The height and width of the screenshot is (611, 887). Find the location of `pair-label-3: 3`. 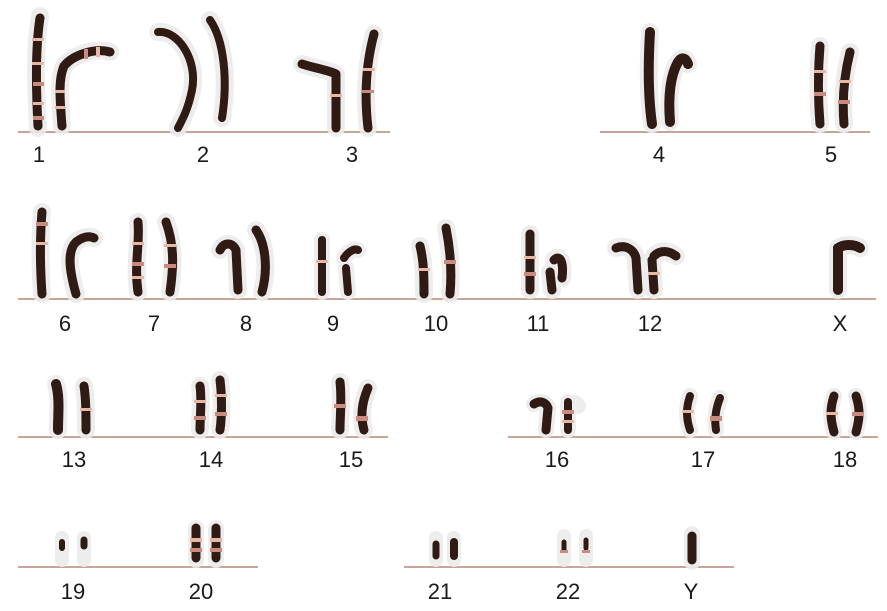

pair-label-3: 3 is located at coordinates (352, 154).